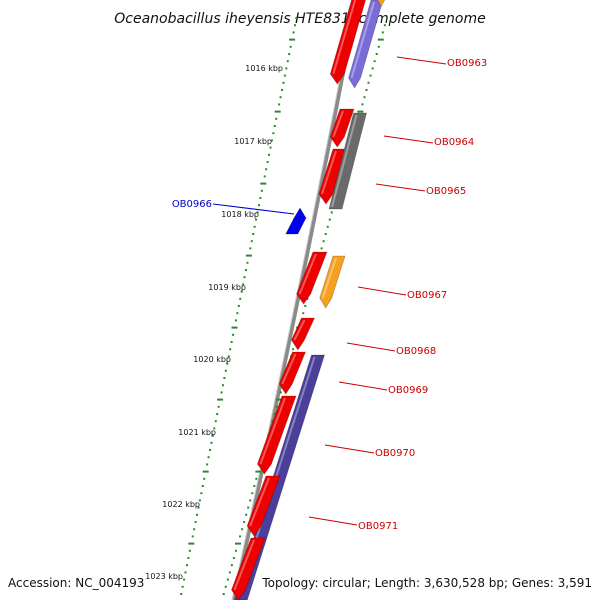 This screenshot has width=600, height=600. What do you see at coordinates (408, 139) in the screenshot?
I see `callout-line-ob0964` at bounding box center [408, 139].